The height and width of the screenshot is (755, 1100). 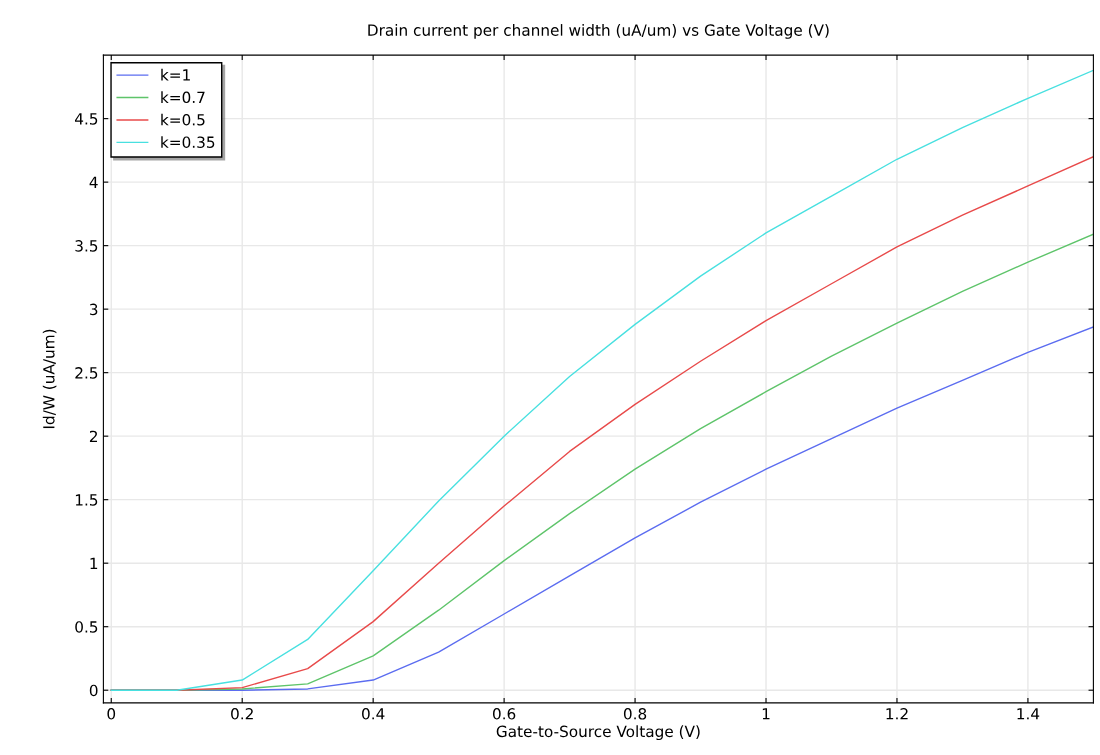 What do you see at coordinates (93, 436) in the screenshot?
I see `y-tick-label: 2` at bounding box center [93, 436].